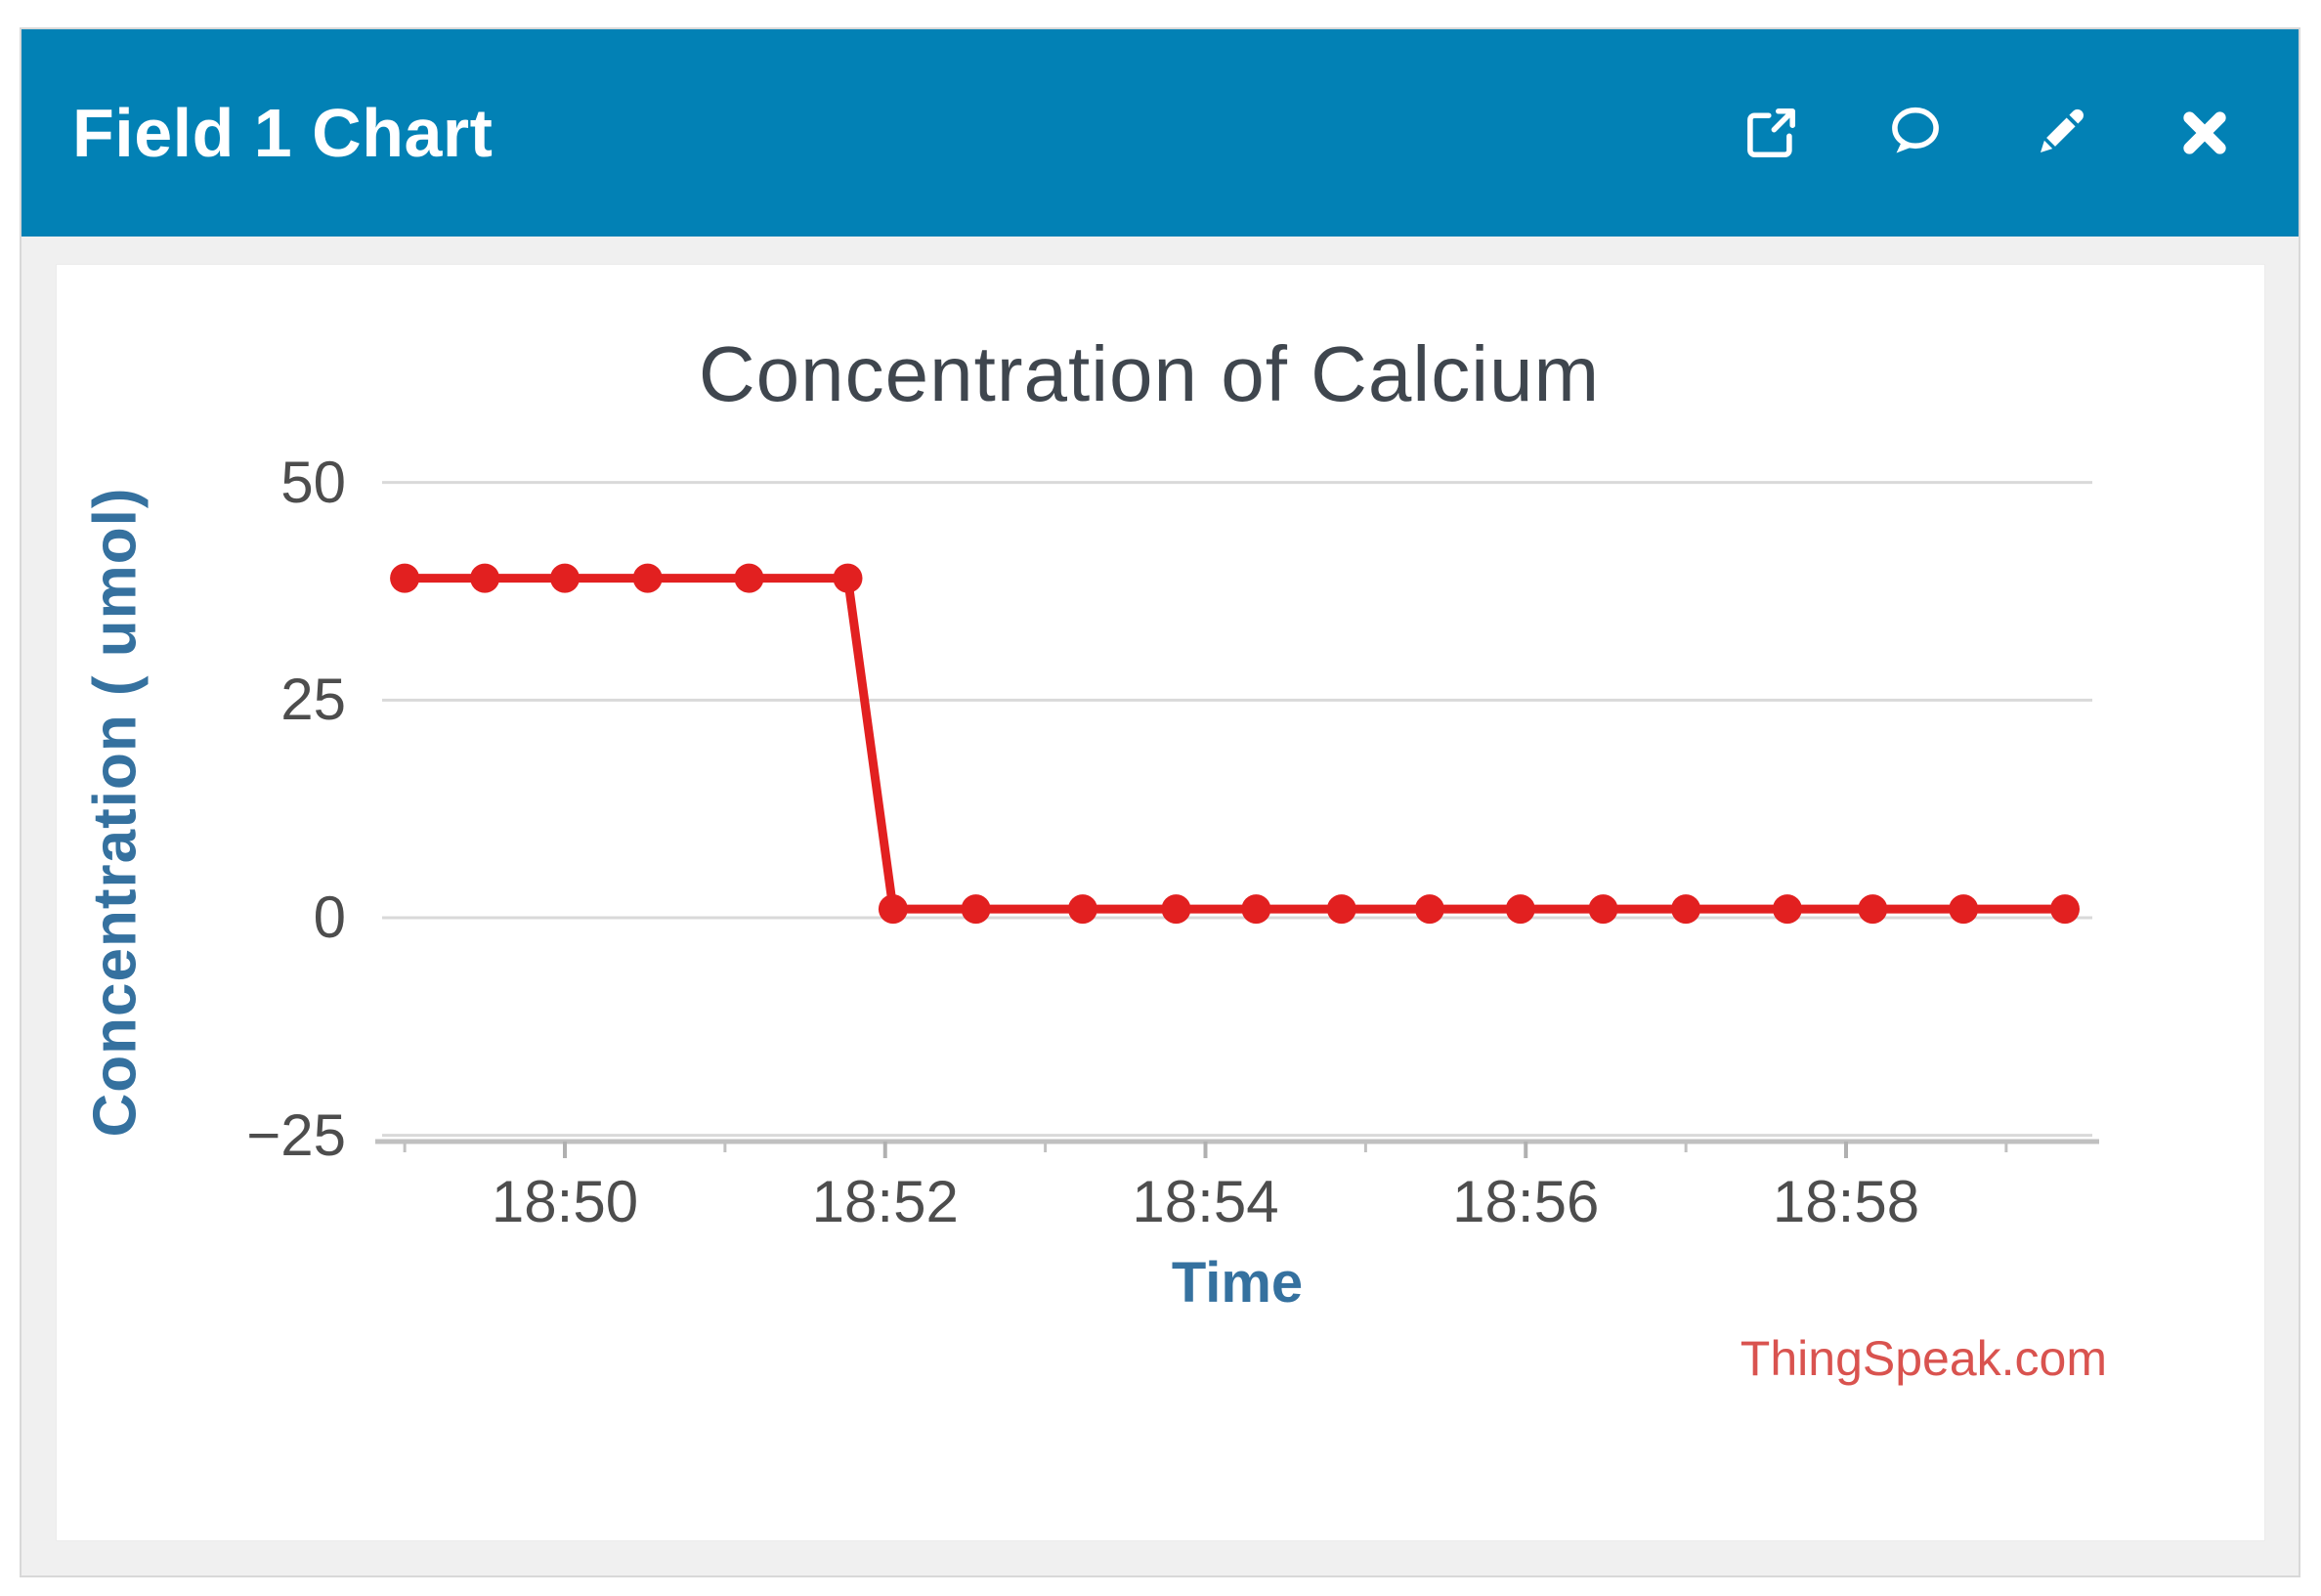 The height and width of the screenshot is (1596, 2321). I want to click on chart-title: Concentration of Calcium, so click(1149, 373).